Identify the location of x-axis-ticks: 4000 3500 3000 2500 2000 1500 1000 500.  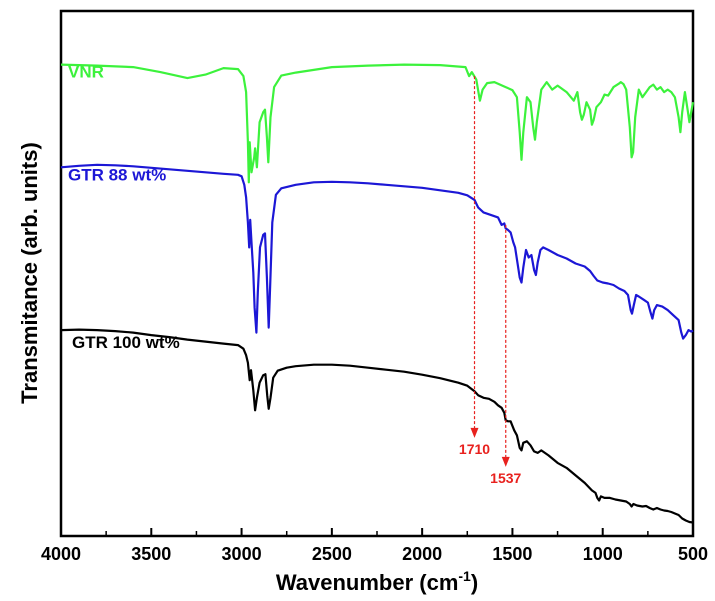
(374, 546).